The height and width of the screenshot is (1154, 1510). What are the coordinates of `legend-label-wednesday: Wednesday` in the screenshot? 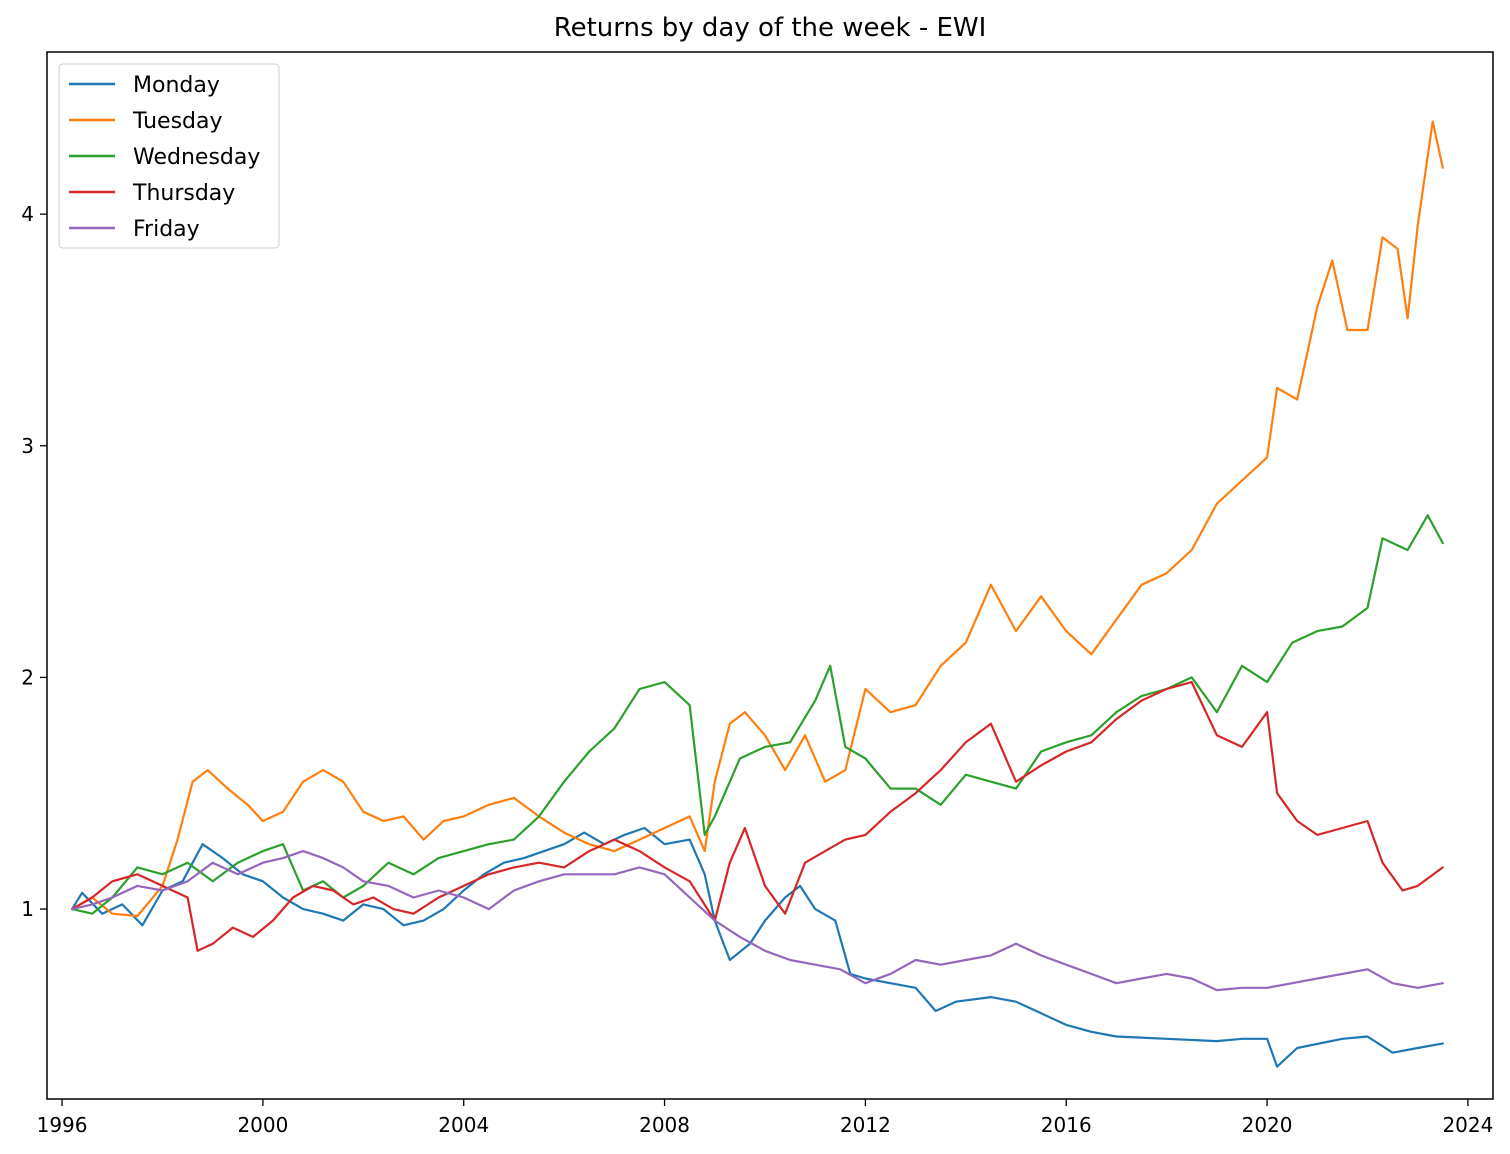 It's located at (196, 157).